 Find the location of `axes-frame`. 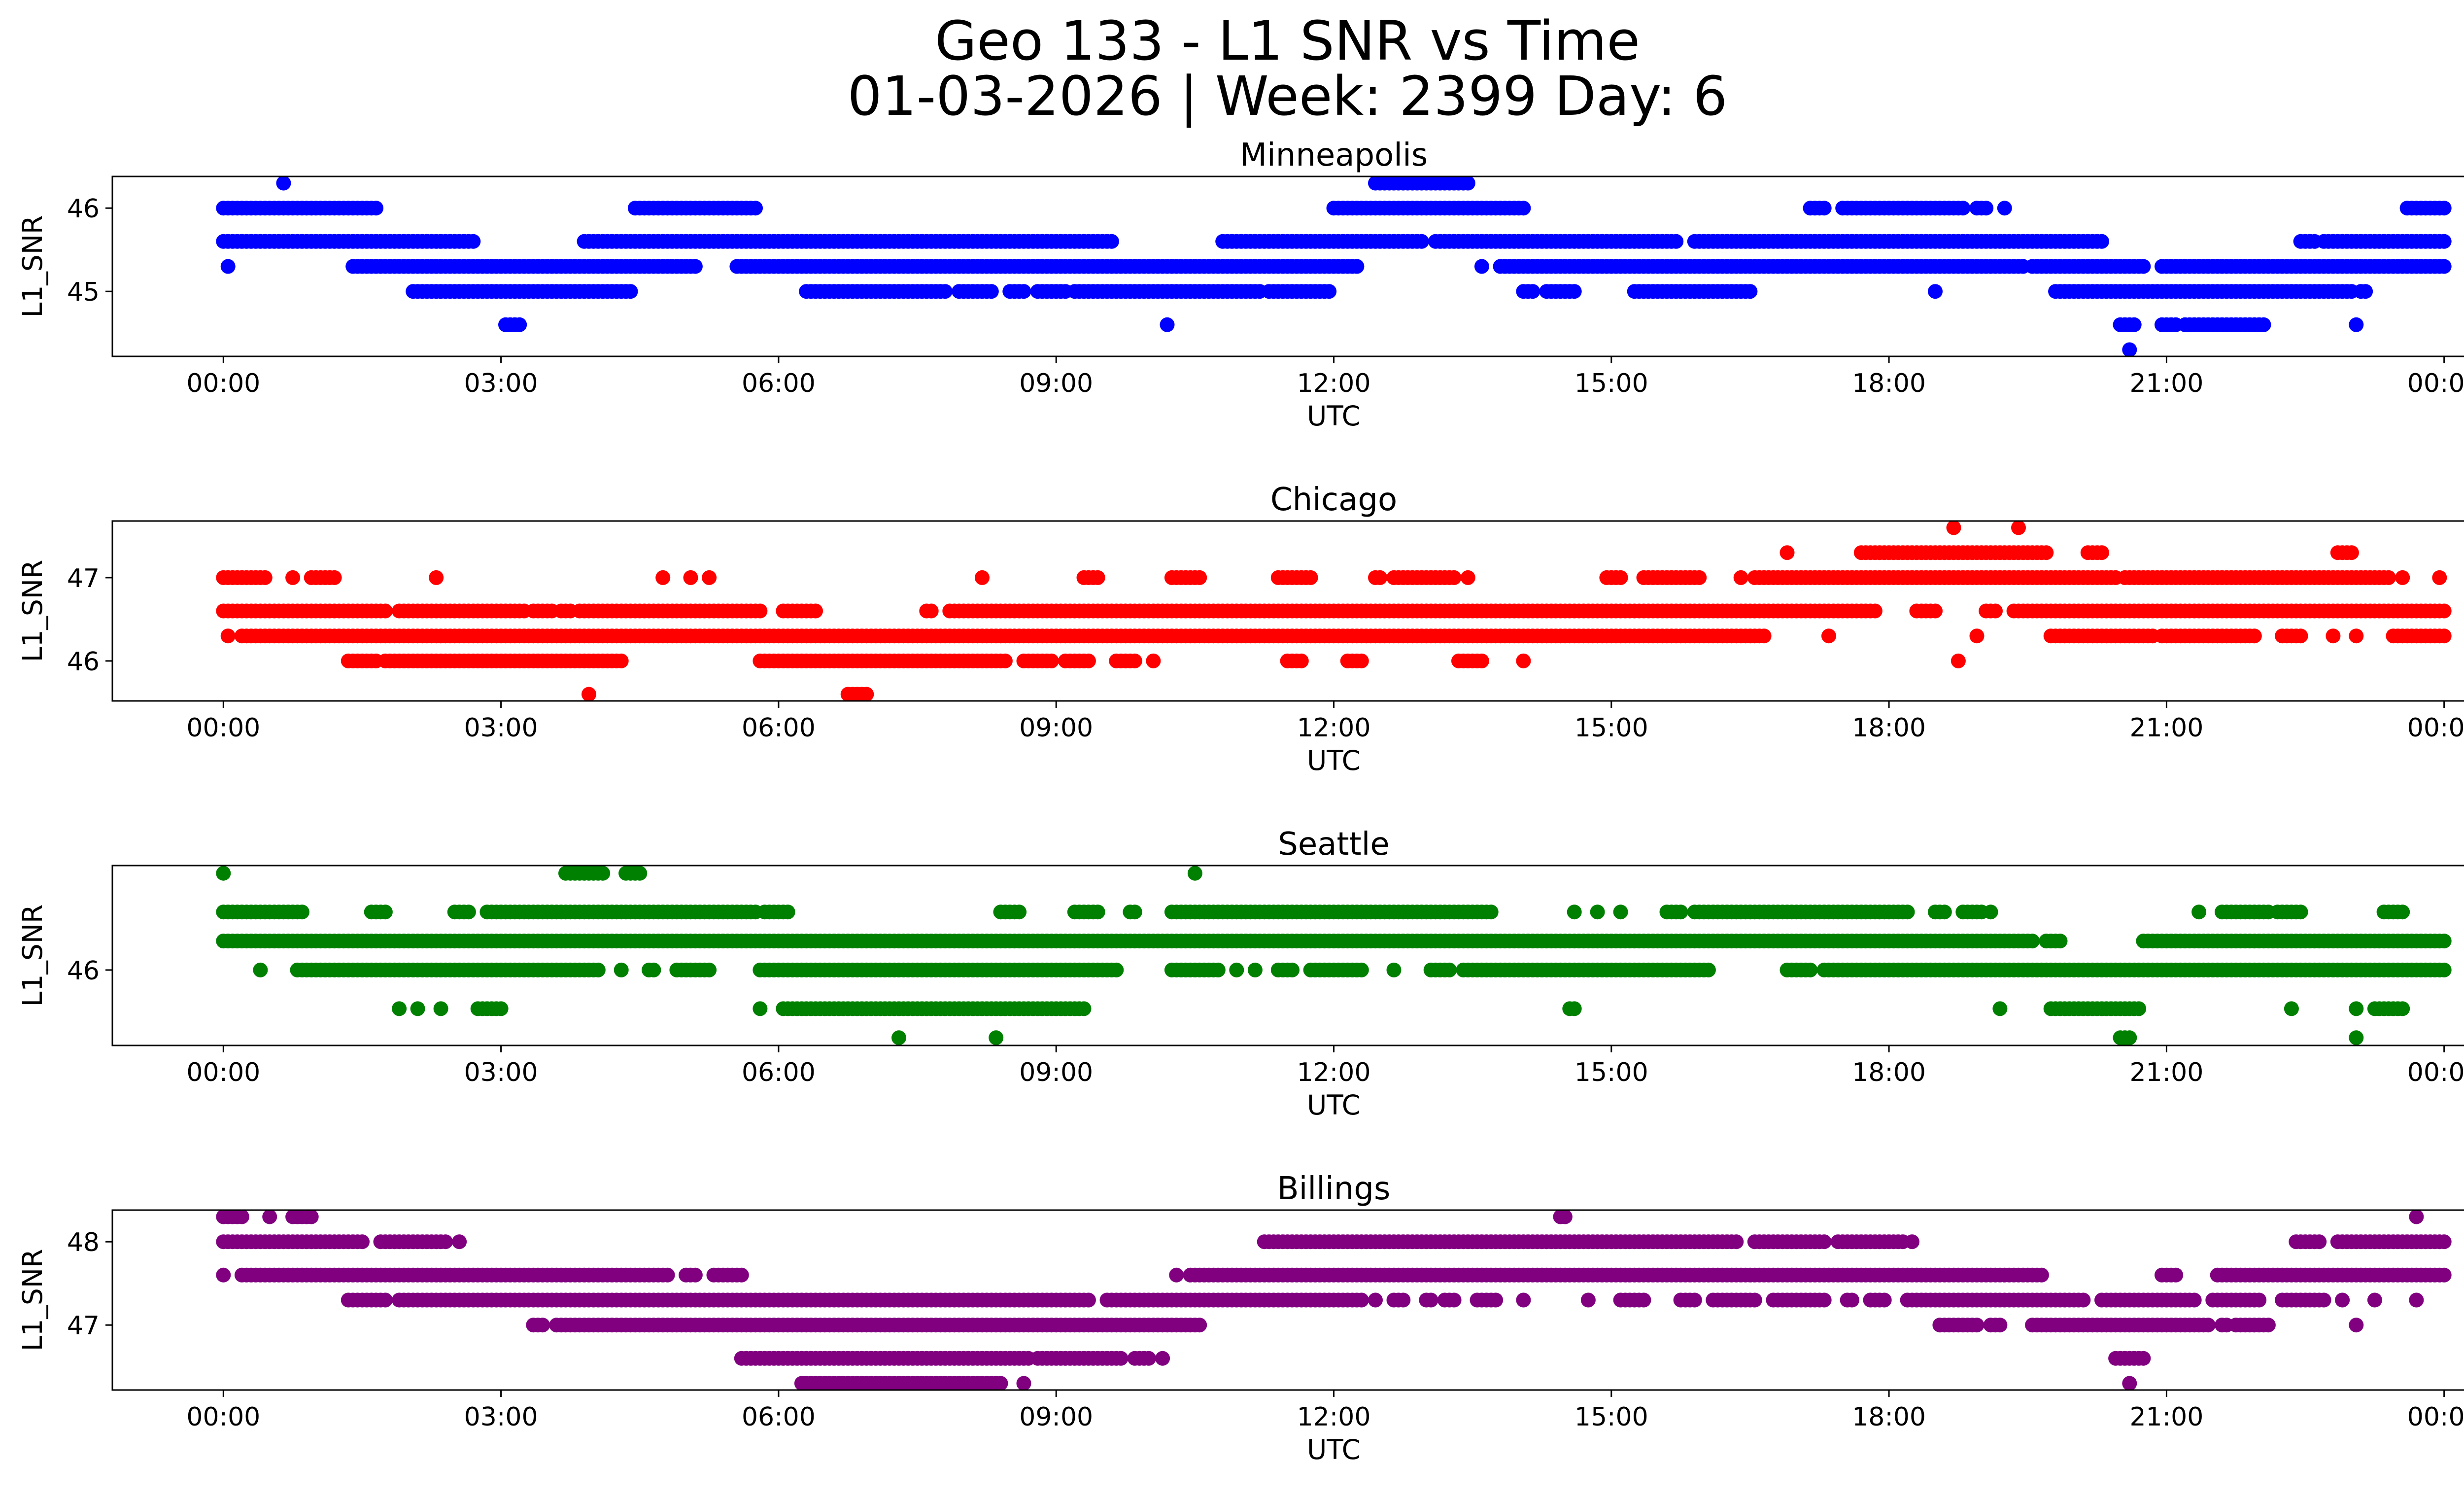

axes-frame is located at coordinates (1287, 955).